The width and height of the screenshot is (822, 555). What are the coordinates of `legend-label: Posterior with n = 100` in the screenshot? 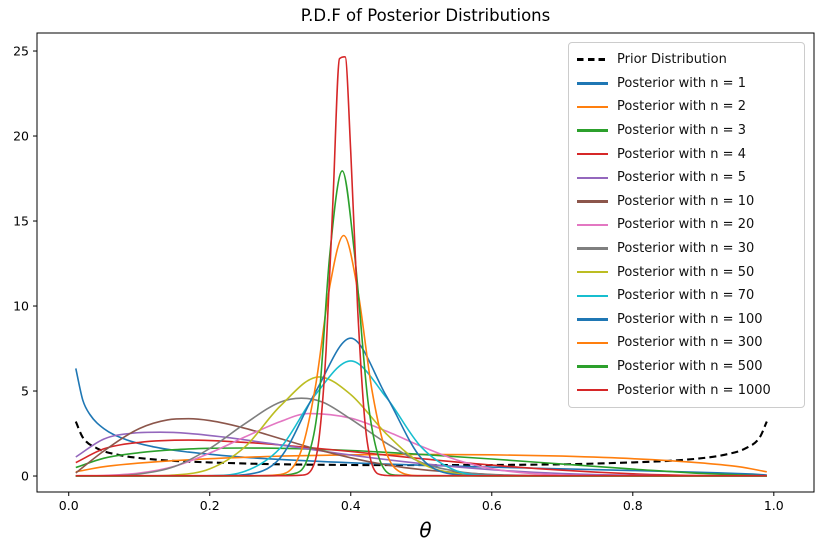 It's located at (690, 319).